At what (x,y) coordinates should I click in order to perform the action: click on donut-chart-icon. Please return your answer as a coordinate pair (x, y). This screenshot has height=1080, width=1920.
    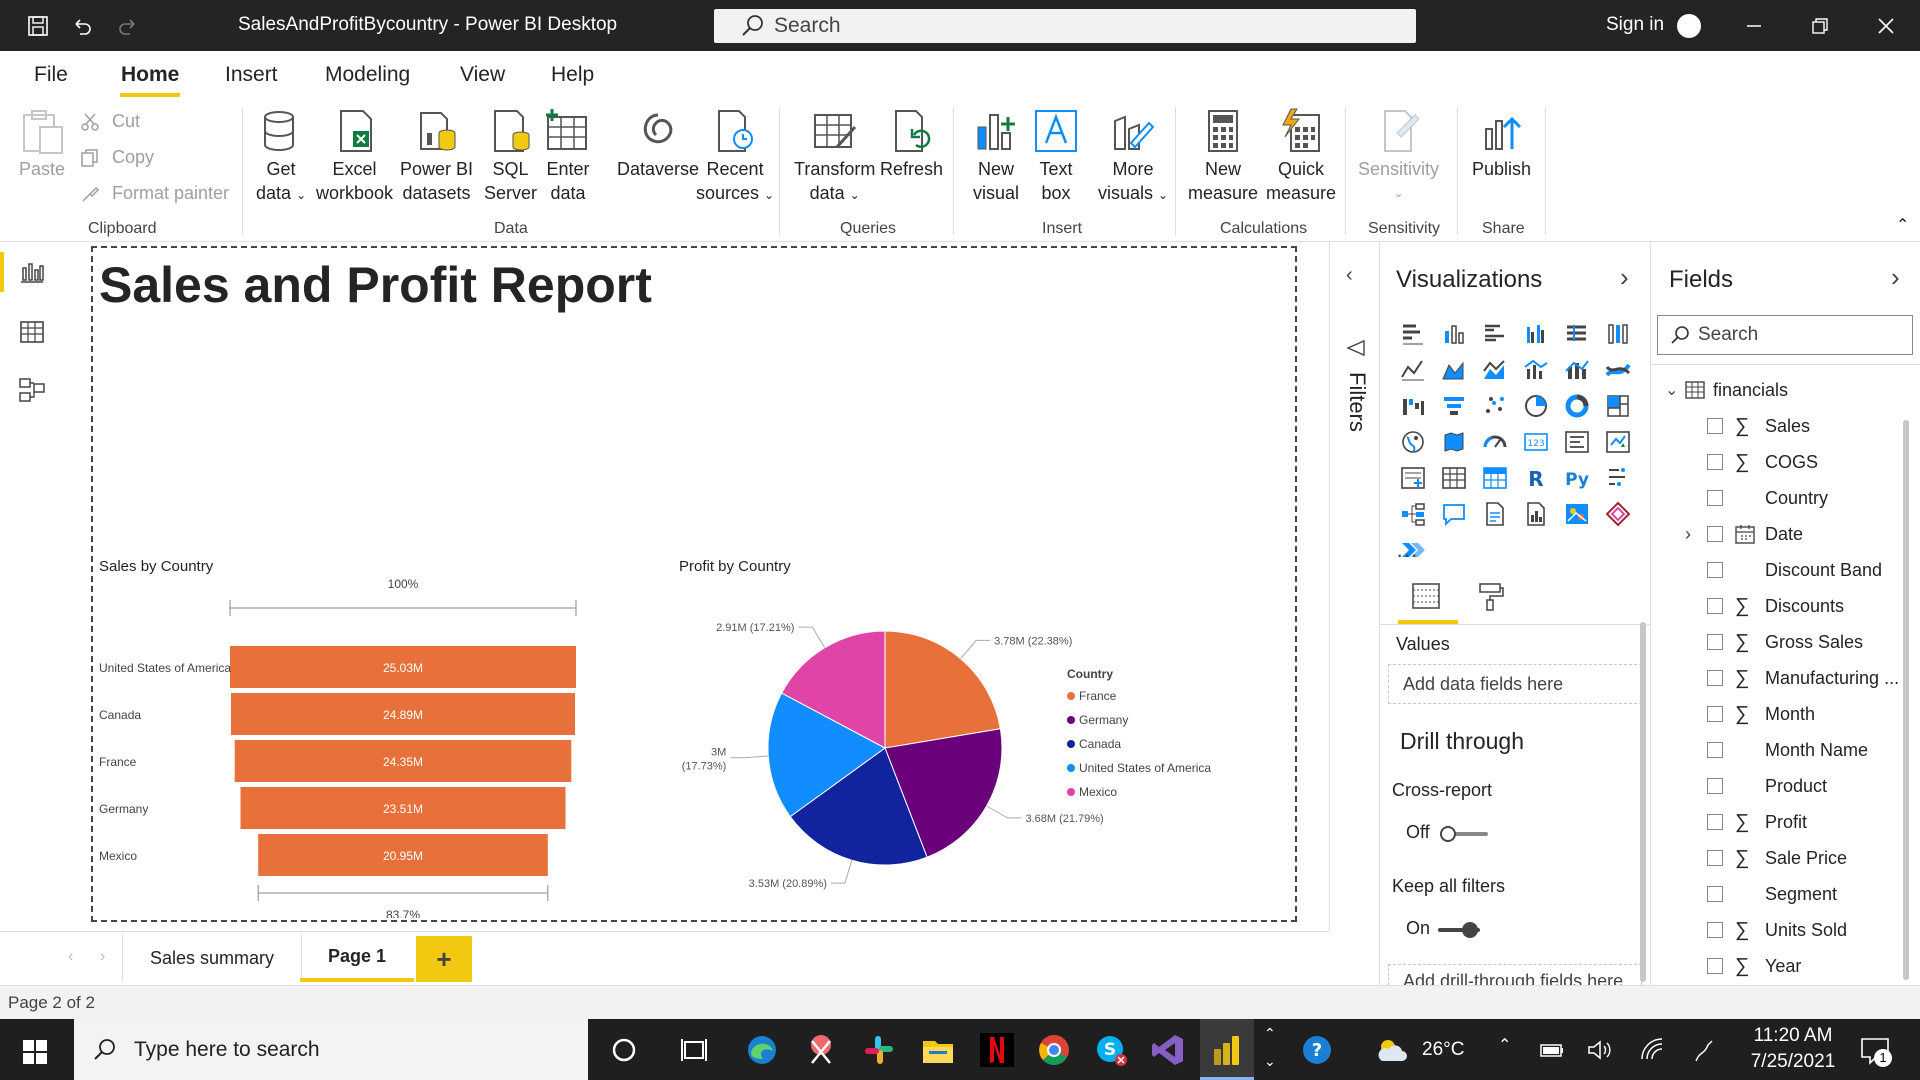
    Looking at the image, I should click on (1577, 406).